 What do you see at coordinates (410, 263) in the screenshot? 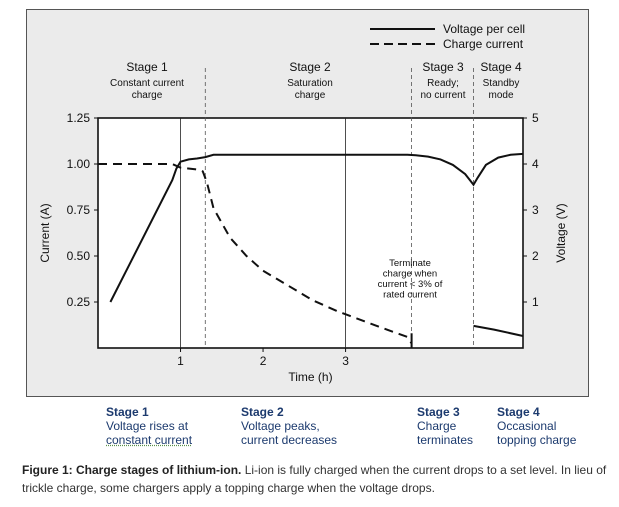
I see `termination-annotation: Terminate` at bounding box center [410, 263].